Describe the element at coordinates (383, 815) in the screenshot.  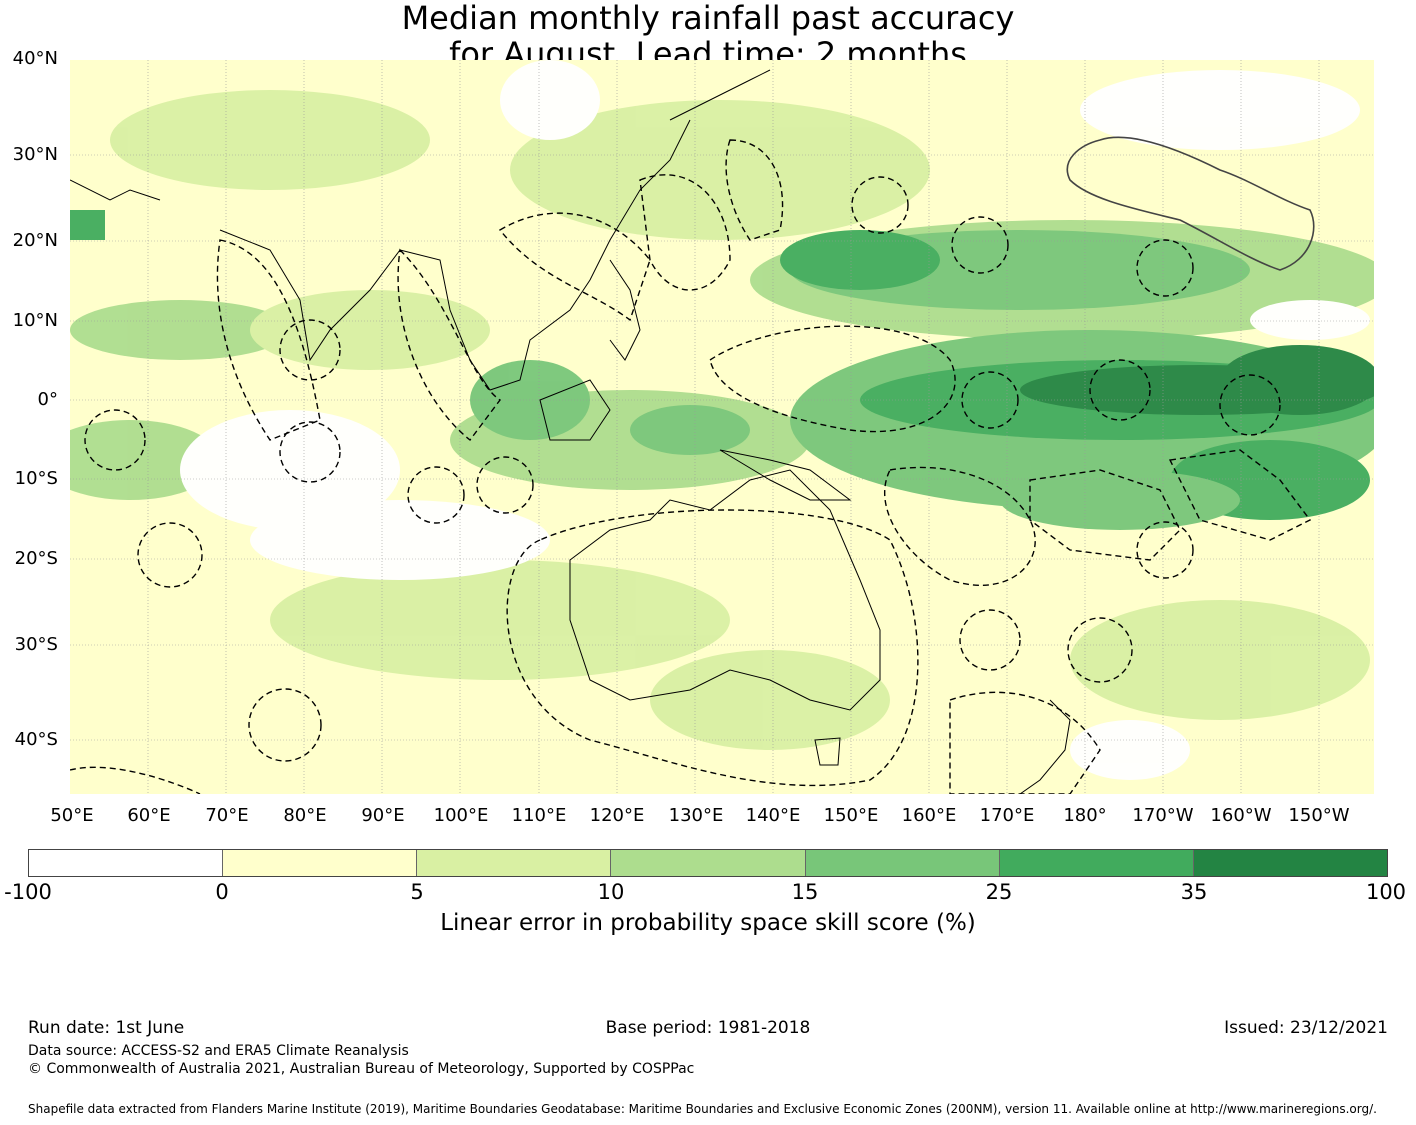
I see `lon-label-90e: 90°E` at that location.